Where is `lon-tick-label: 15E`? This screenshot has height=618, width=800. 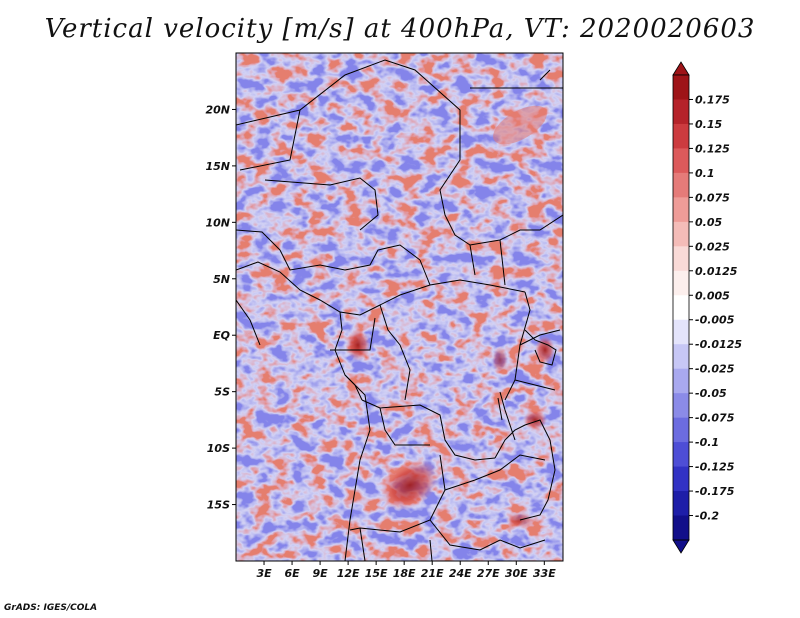 lon-tick-label: 15E is located at coordinates (376, 573).